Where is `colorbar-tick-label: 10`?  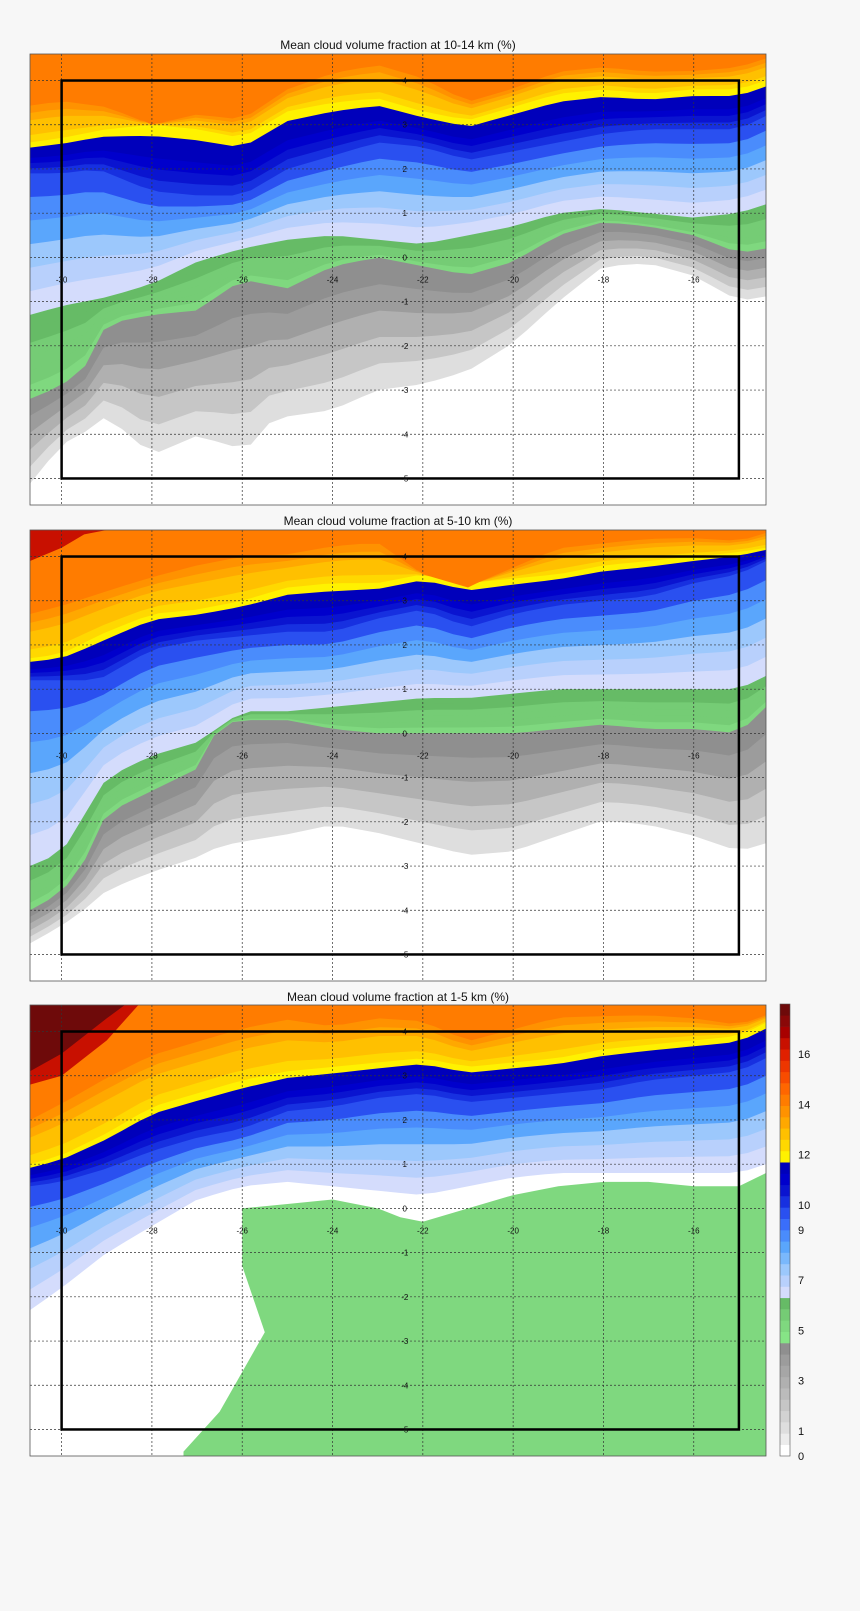 colorbar-tick-label: 10 is located at coordinates (804, 1206).